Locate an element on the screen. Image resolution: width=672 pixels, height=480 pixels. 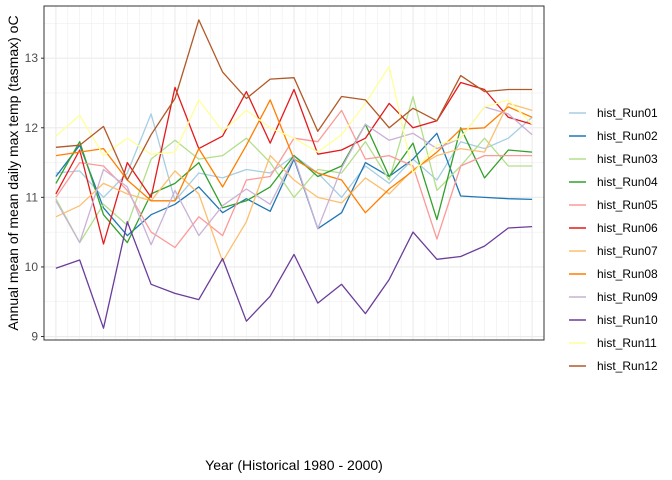
legend-item: hist_Run03 is located at coordinates (613, 159).